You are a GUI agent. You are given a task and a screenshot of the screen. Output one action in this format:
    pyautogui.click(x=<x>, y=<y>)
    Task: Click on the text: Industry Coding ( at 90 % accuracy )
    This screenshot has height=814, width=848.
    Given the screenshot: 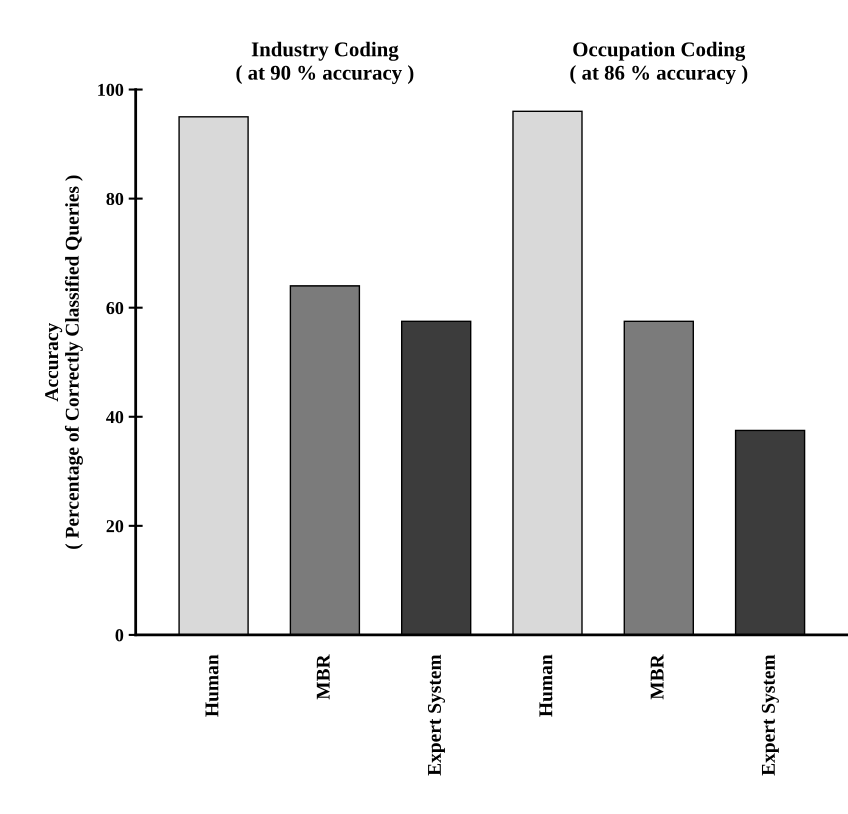 What is the action you would take?
    pyautogui.click(x=325, y=63)
    